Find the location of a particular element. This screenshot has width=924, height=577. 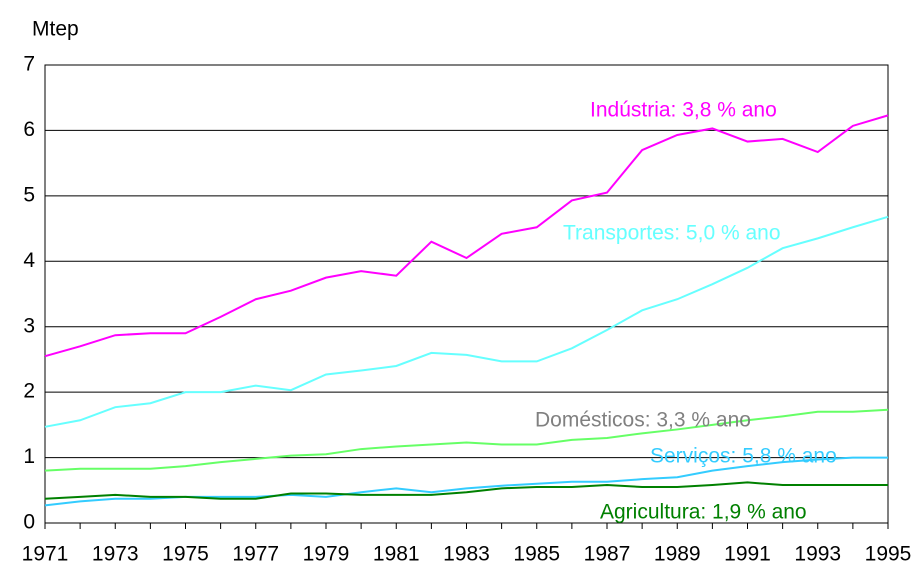

x-tick-label: 1979 is located at coordinates (326, 554).